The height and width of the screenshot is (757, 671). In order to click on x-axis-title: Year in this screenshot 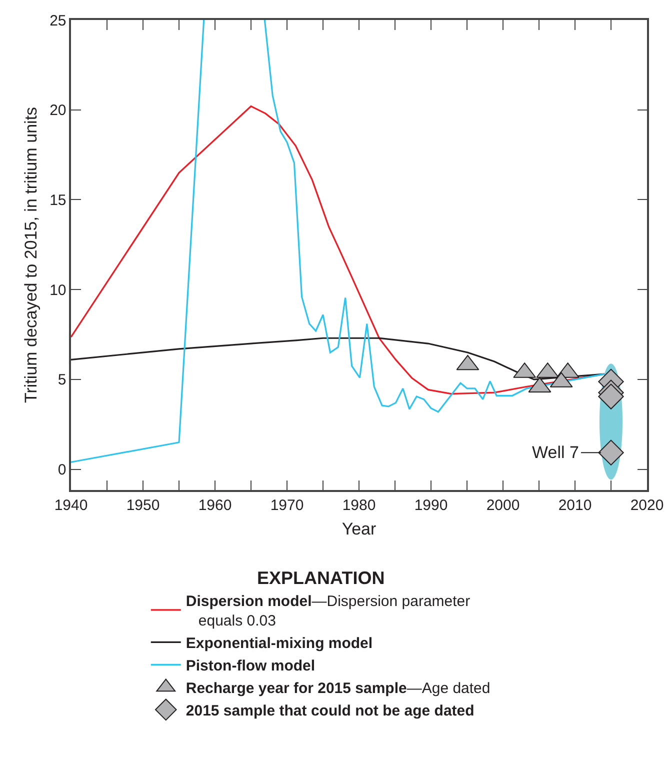, I will do `click(359, 529)`.